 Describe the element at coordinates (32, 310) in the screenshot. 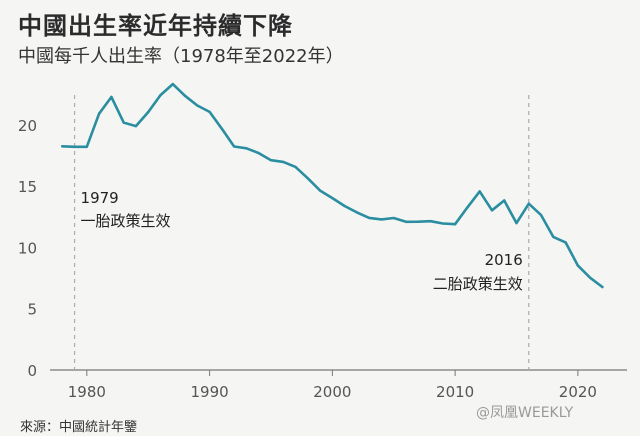

I see `y-tick-label: 5` at that location.